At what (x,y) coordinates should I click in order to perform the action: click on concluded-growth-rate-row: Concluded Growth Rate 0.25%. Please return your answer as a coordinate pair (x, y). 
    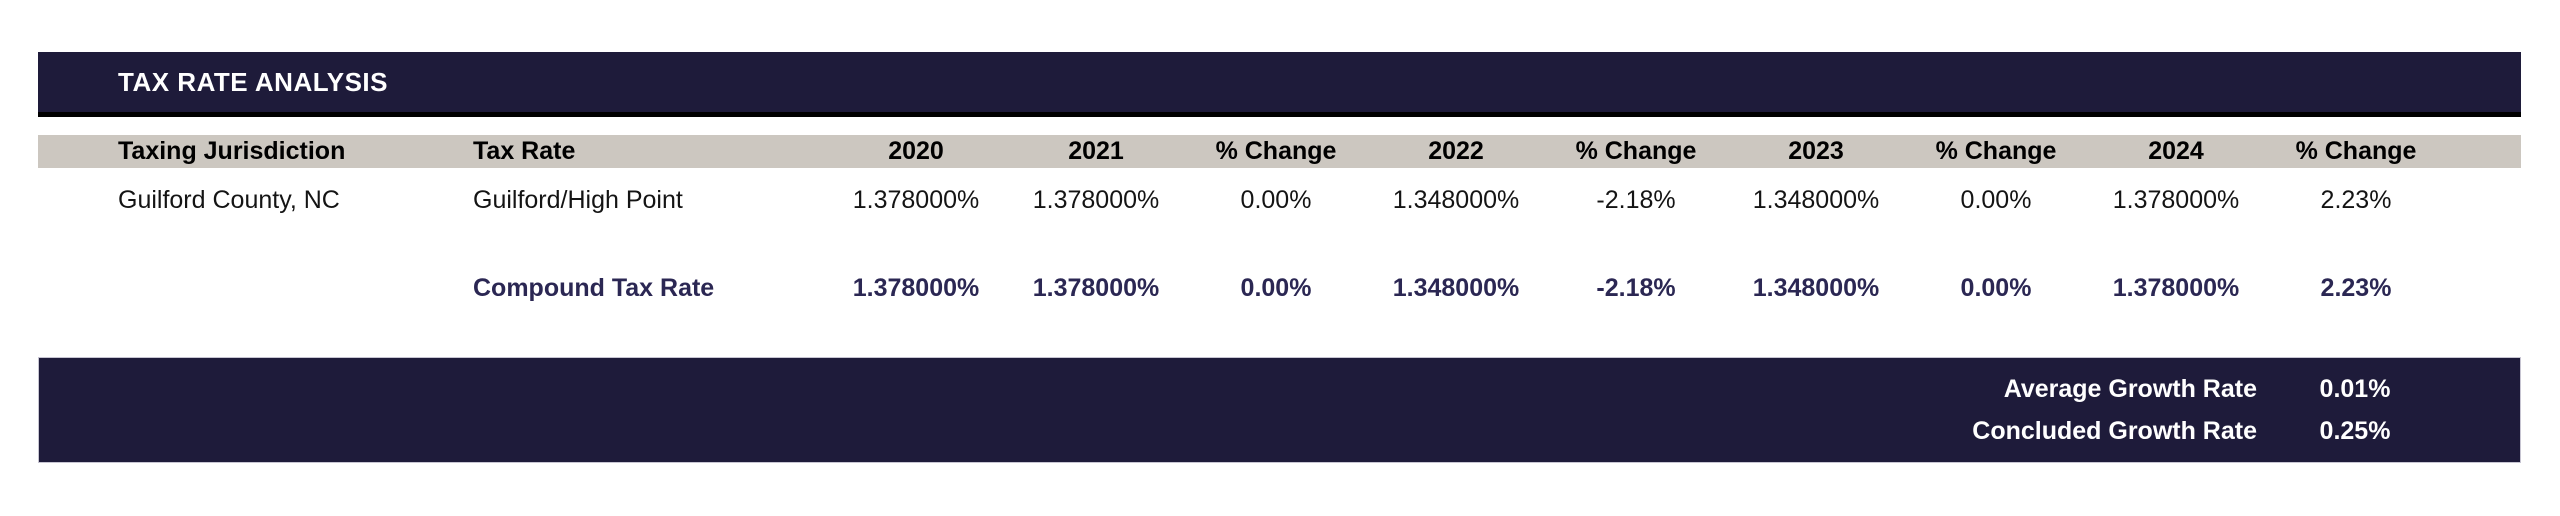
    Looking at the image, I should click on (1242, 431).